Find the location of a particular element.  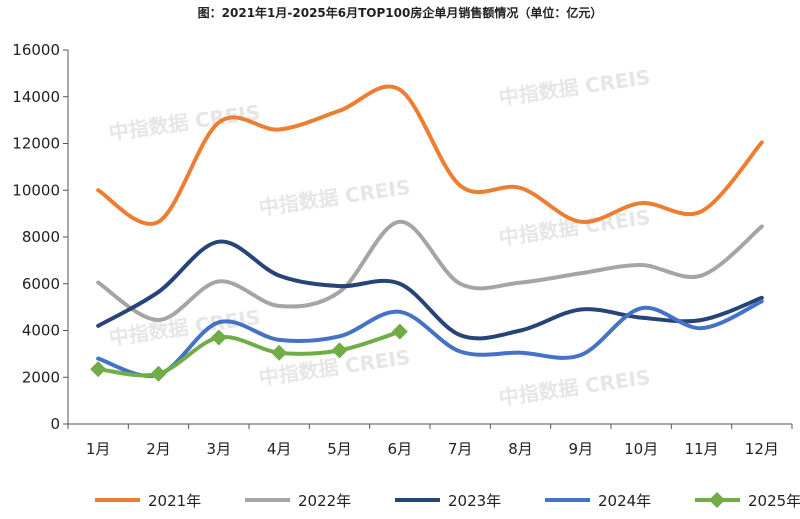

x-tick-label: 7月 is located at coordinates (460, 449).